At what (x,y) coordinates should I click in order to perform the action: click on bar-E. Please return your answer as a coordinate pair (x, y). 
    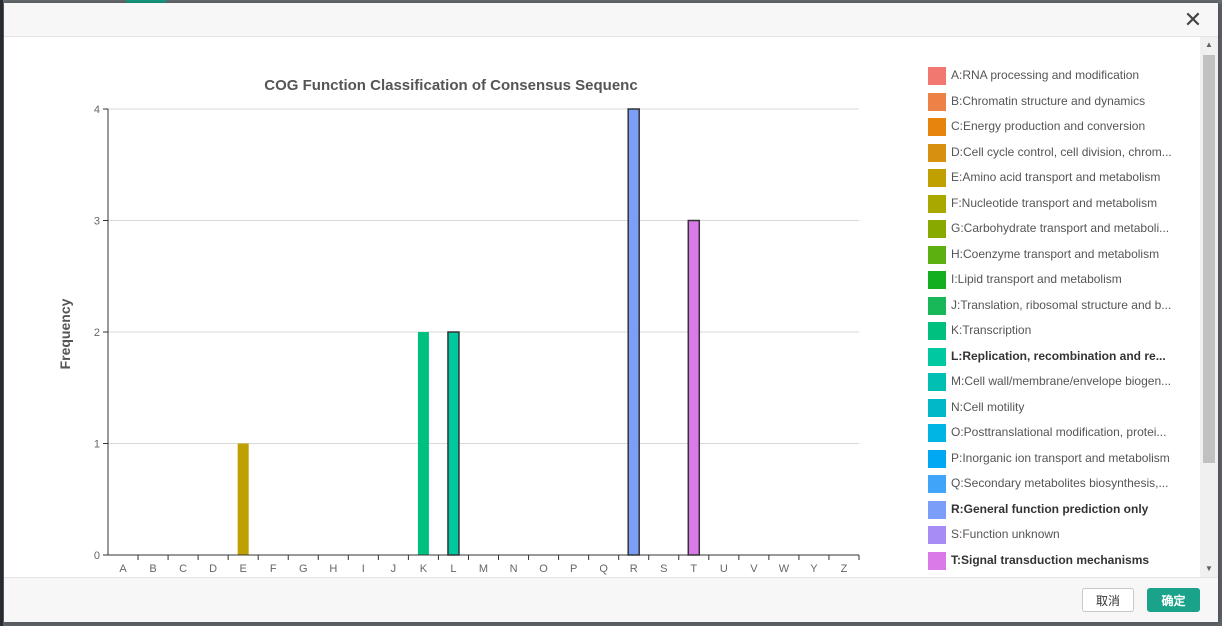
    Looking at the image, I should click on (243, 499).